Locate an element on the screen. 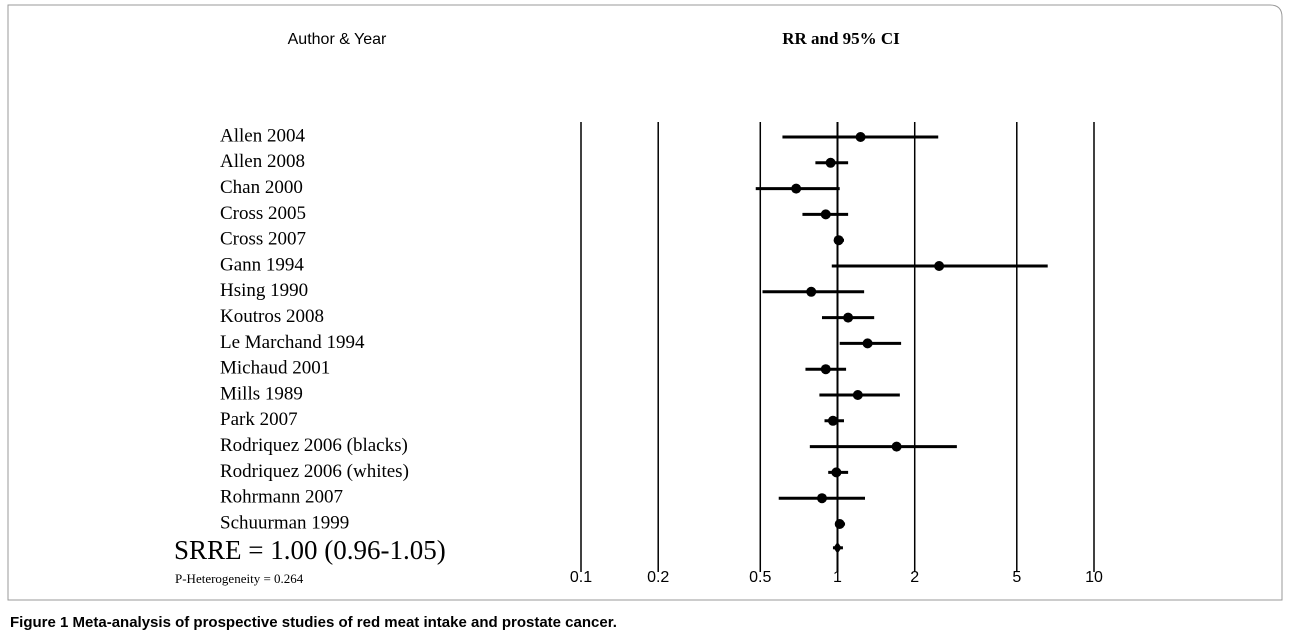 Image resolution: width=1290 pixels, height=636 pixels. chart-title: RR and 95% CI is located at coordinates (841, 38).